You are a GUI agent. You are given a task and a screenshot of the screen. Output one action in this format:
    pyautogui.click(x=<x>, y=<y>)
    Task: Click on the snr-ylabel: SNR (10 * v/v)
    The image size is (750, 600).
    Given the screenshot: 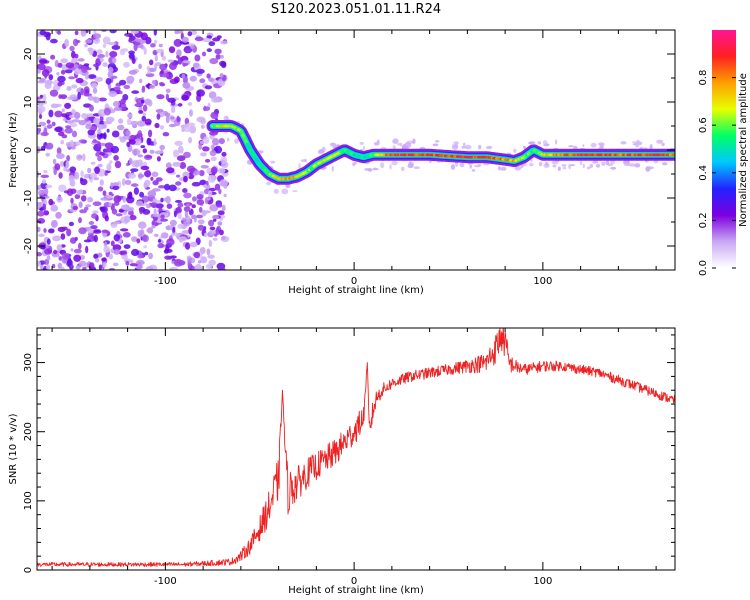 What is the action you would take?
    pyautogui.click(x=13, y=448)
    